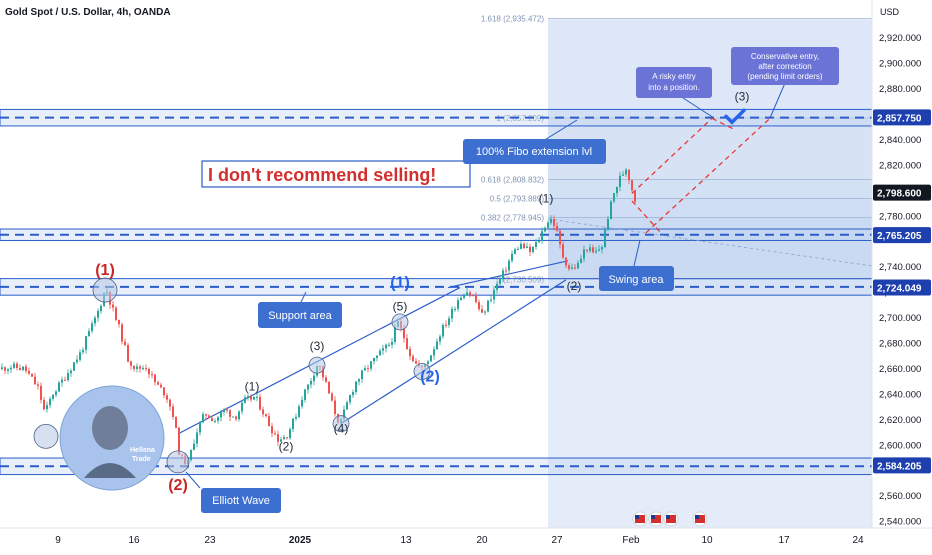 This screenshot has height=555, width=932. I want to click on price-tag-label: 2,765.205, so click(899, 236).